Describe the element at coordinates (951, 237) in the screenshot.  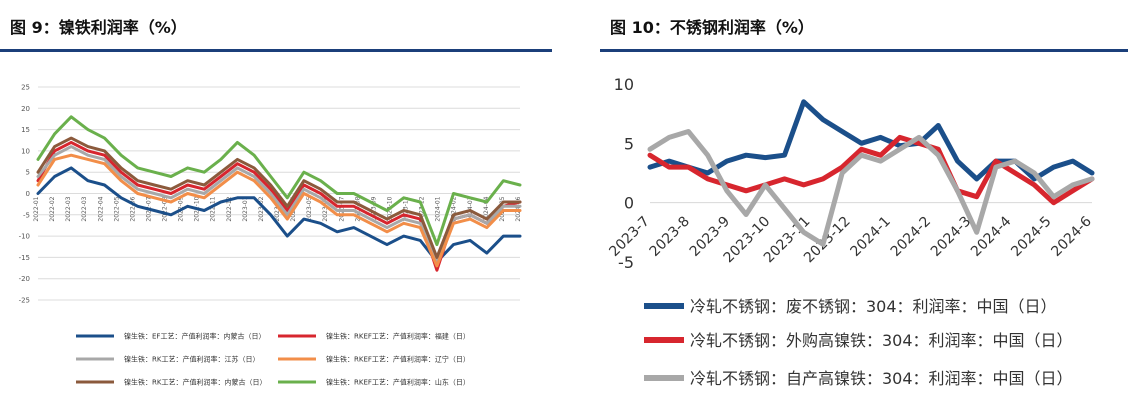
I see `right-xtick-label-8: 2024-3` at that location.